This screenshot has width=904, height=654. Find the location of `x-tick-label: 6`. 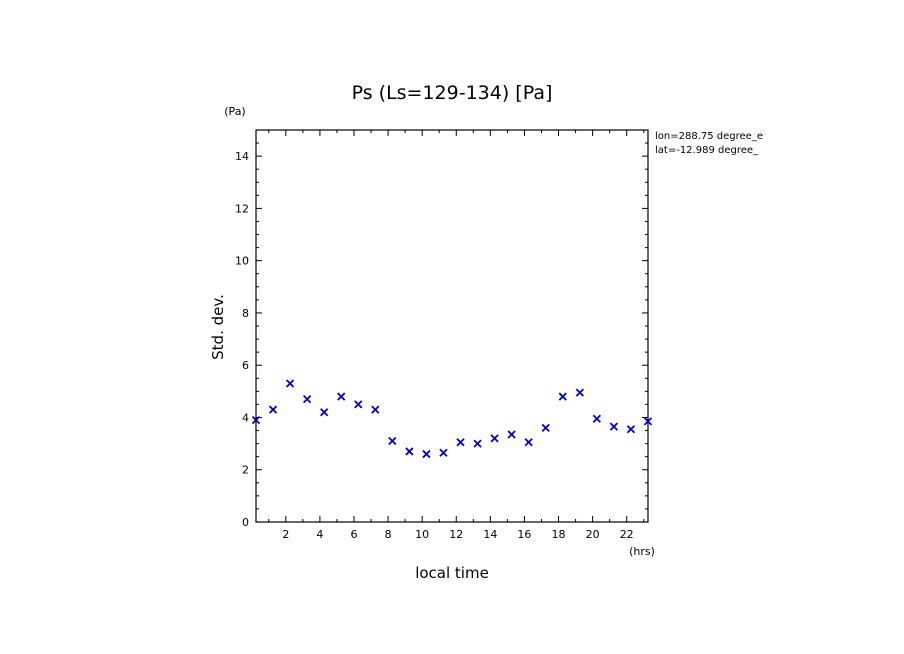

x-tick-label: 6 is located at coordinates (354, 534).